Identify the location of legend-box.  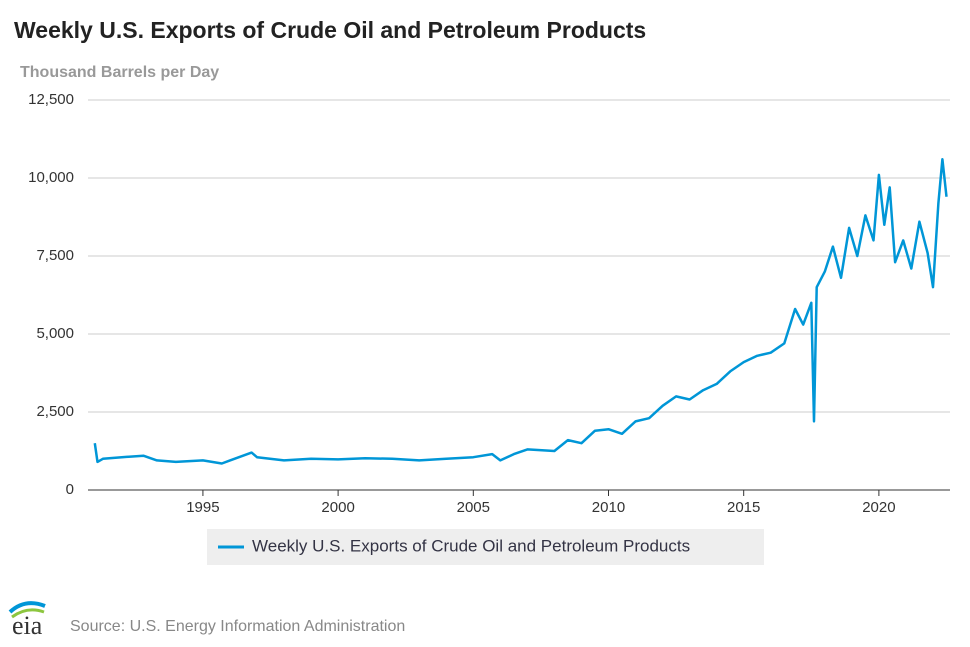
(485, 547).